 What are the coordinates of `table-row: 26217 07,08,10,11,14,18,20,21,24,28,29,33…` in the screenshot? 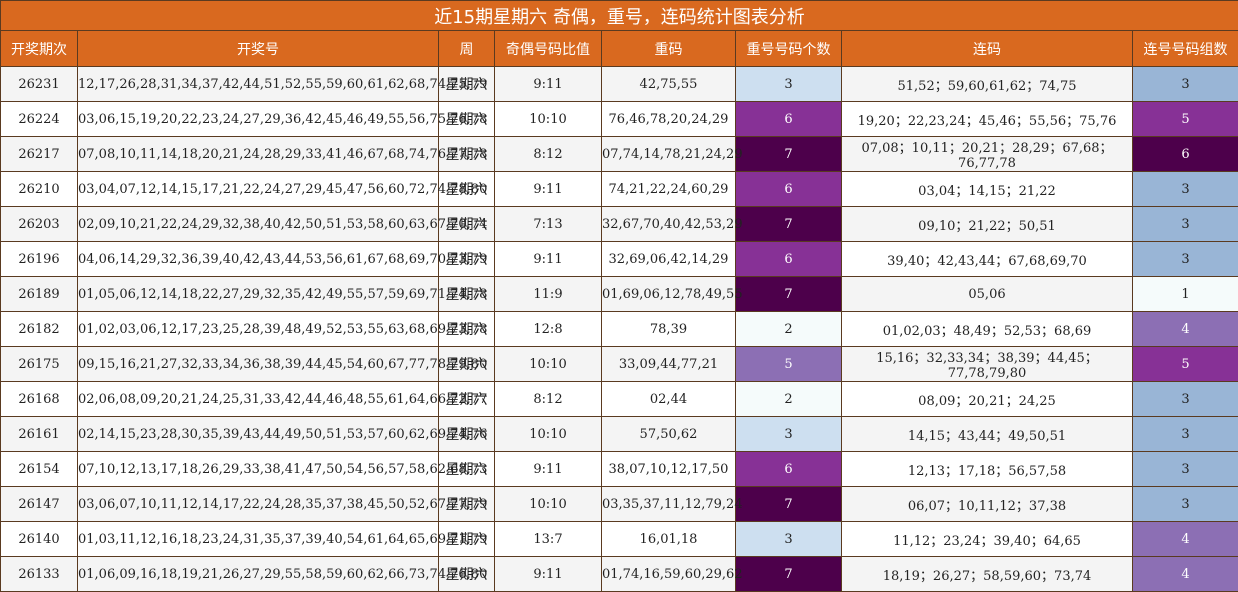 It's located at (619, 154).